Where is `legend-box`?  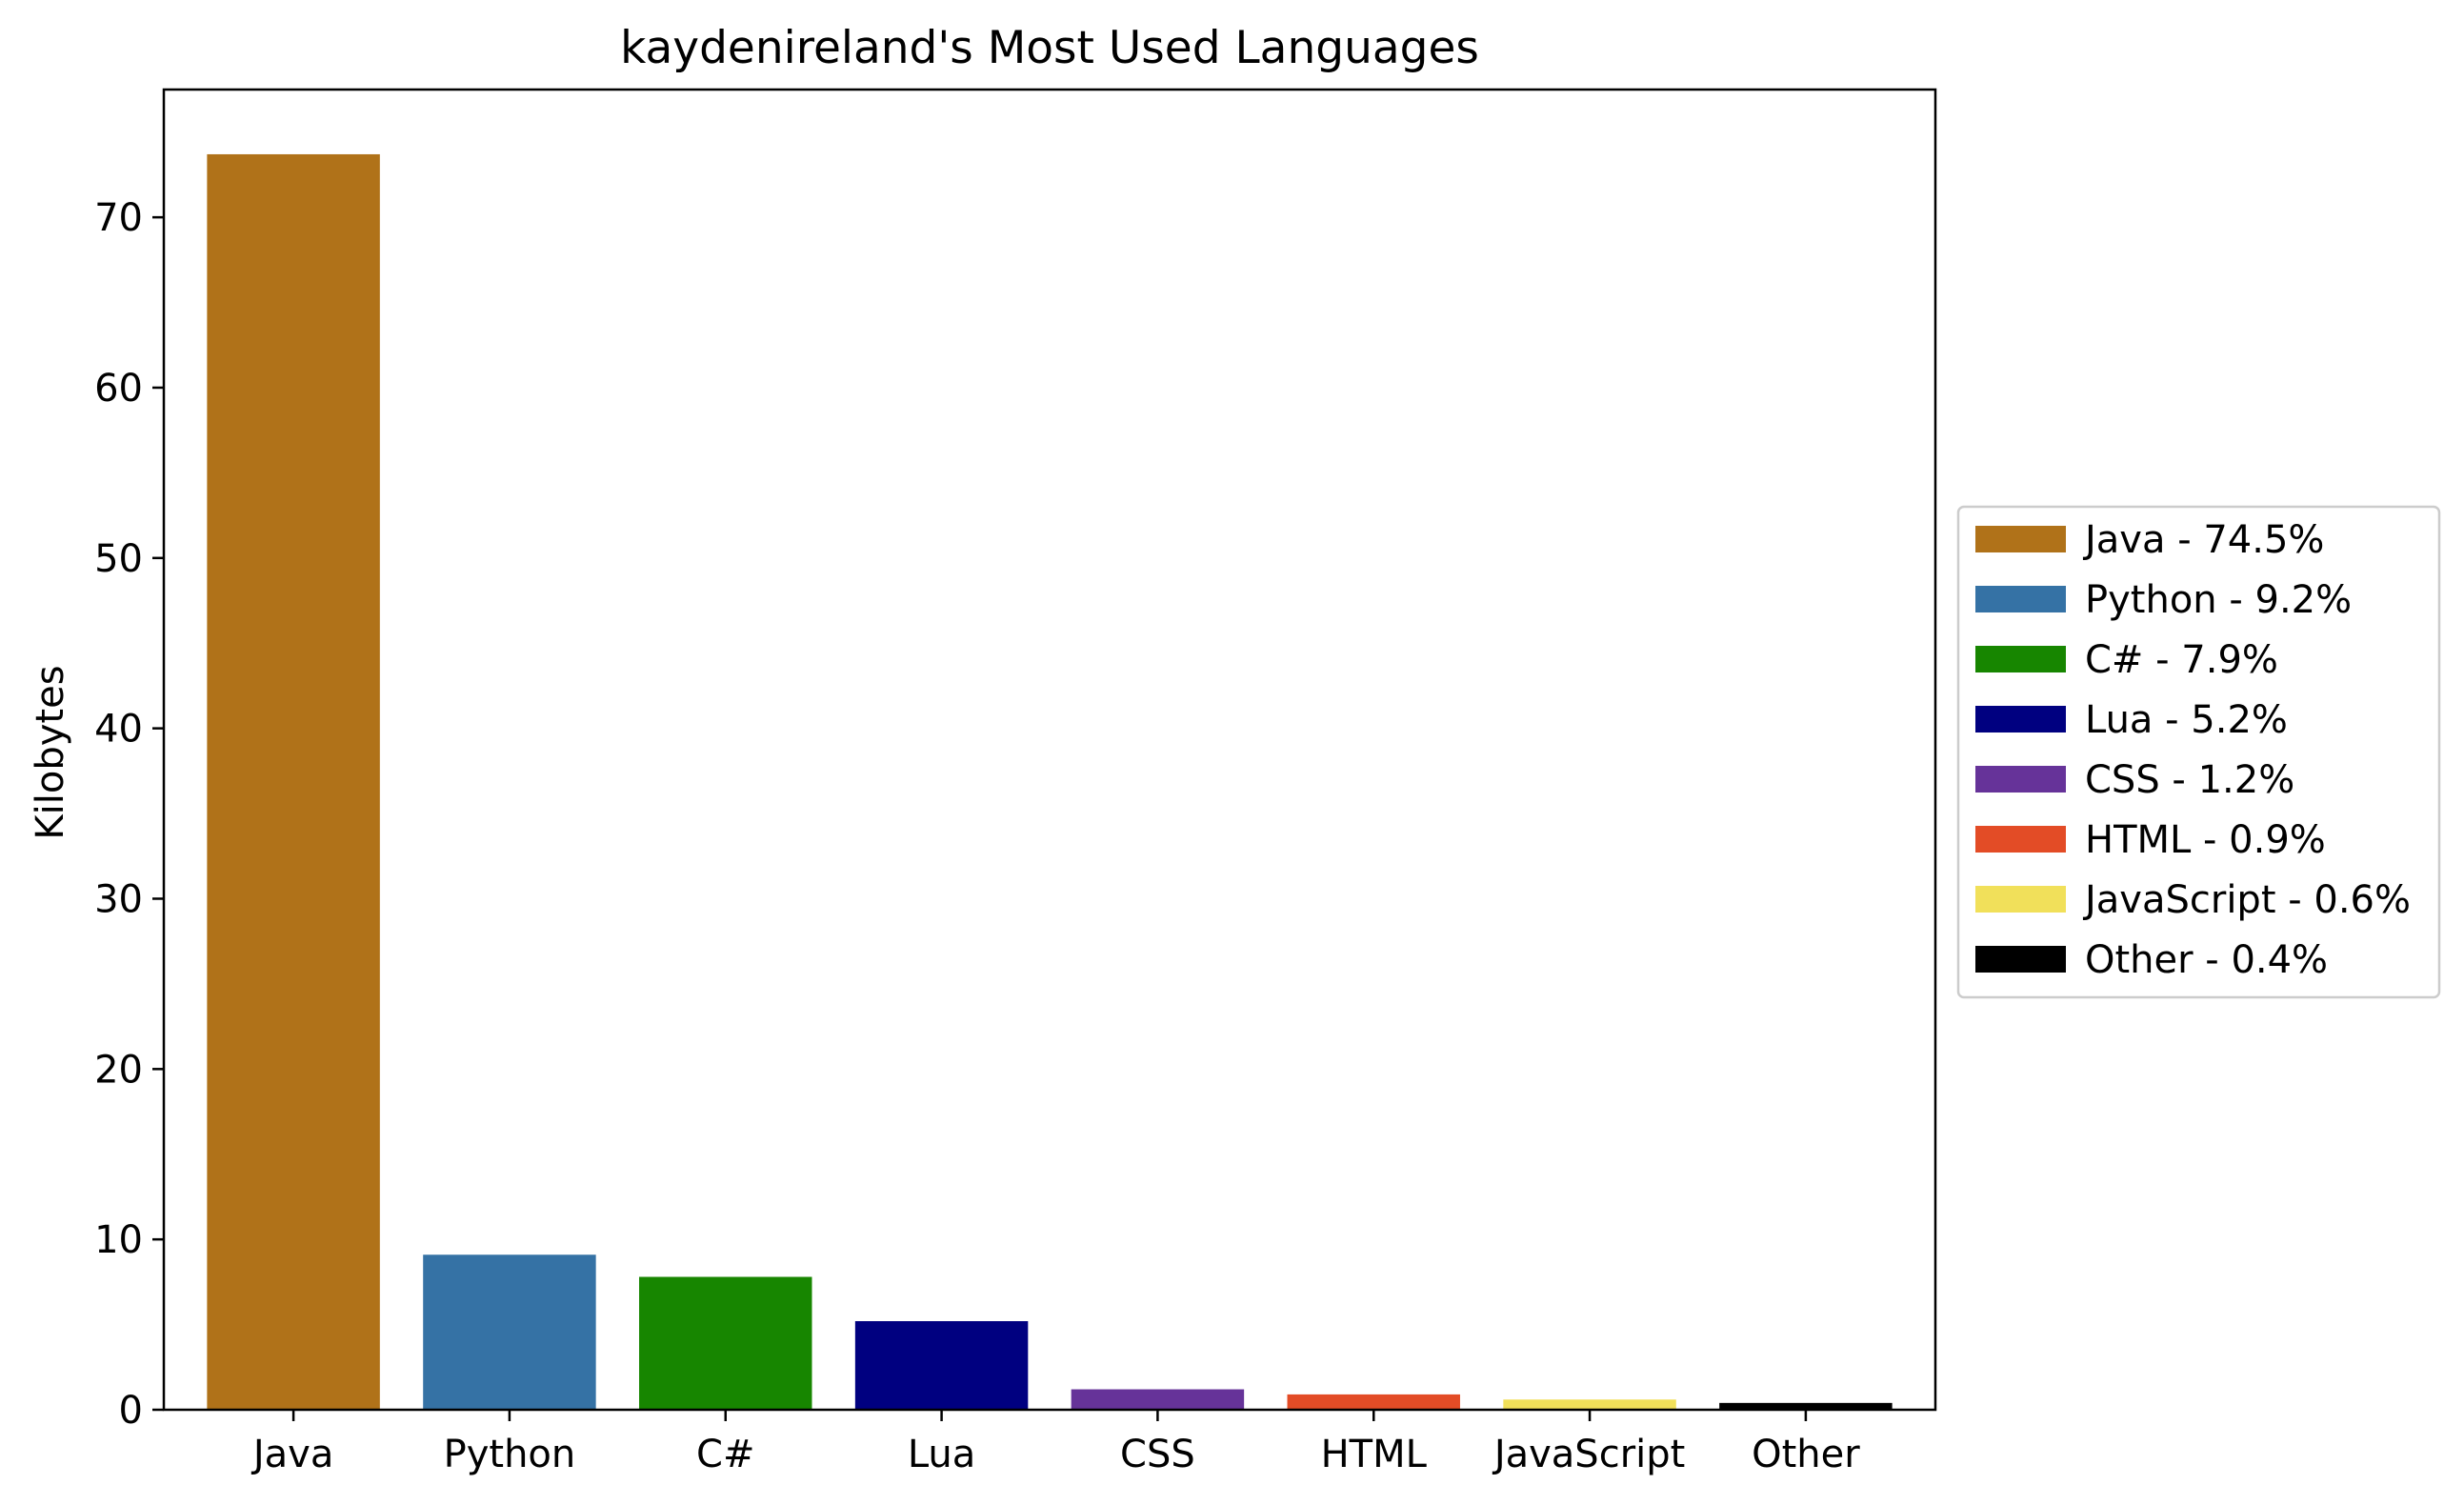 legend-box is located at coordinates (2198, 752).